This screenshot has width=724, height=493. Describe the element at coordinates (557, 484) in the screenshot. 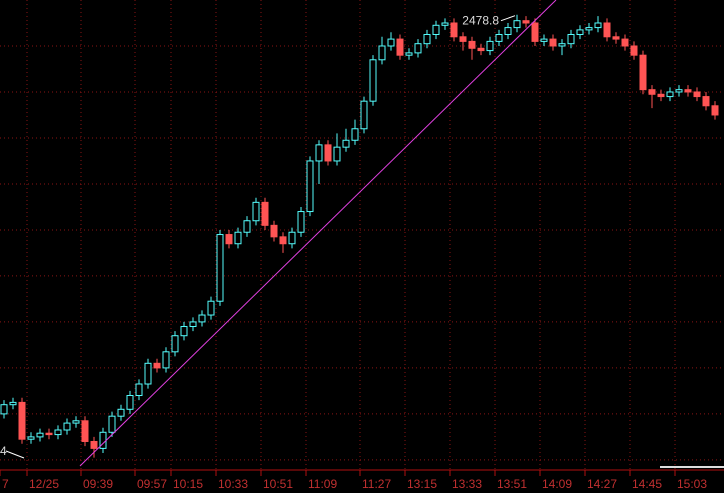

I see `x-tick-label: 14:09` at that location.